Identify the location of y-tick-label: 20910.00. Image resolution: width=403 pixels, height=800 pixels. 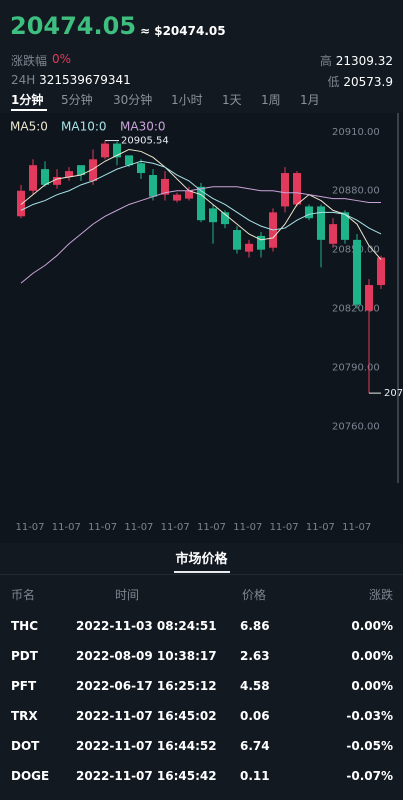
(356, 132).